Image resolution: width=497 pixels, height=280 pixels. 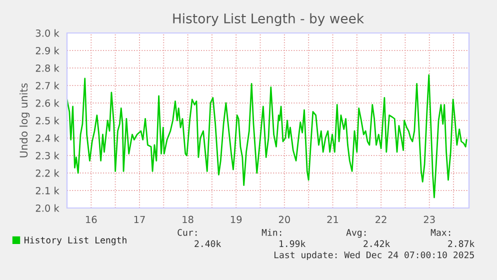 What do you see at coordinates (48, 190) in the screenshot?
I see `y-tick-label: 2.1 k` at bounding box center [48, 190].